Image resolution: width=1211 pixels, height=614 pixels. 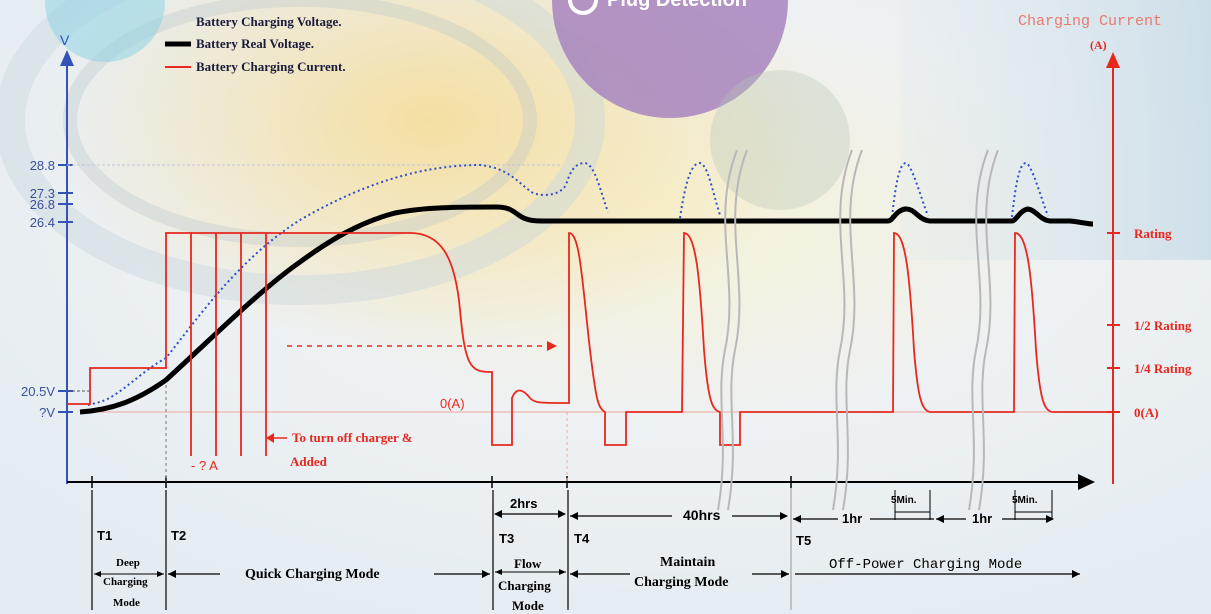 I want to click on duration-markers: 2hrs 40hrs 1hr 1hr 5Min. 5Min., so click(x=774, y=508).